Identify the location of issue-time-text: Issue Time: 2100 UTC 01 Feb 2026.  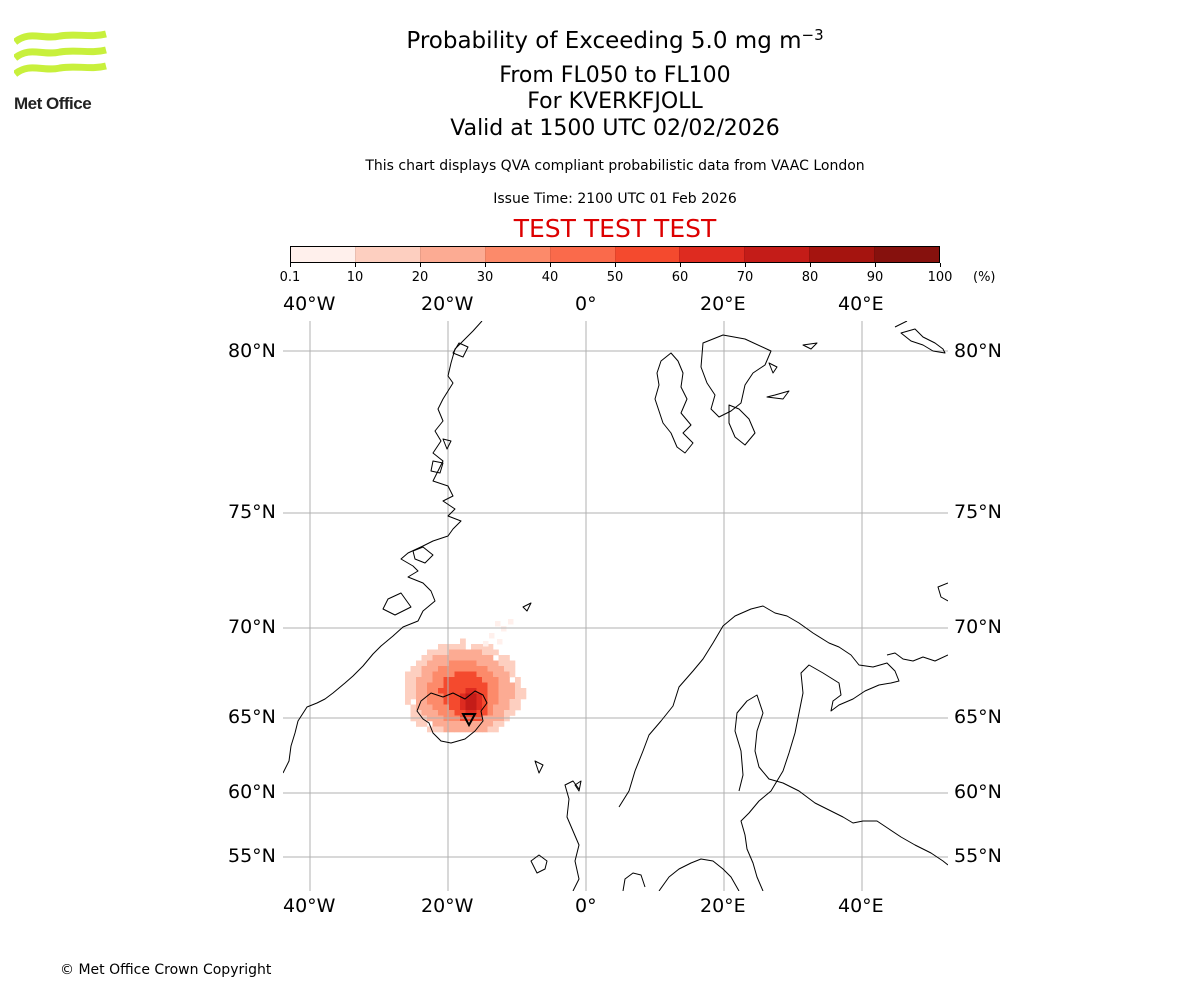
(615, 199).